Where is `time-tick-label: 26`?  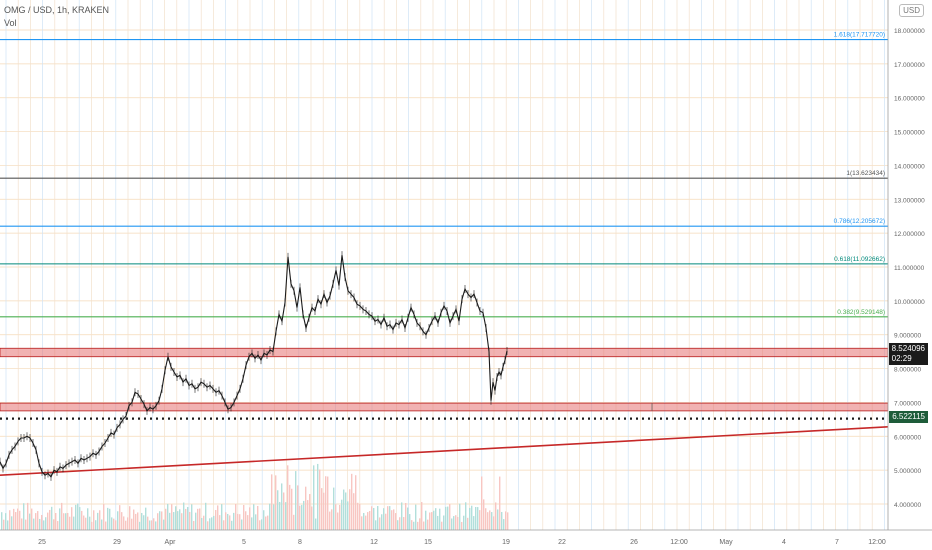 time-tick-label: 26 is located at coordinates (634, 542).